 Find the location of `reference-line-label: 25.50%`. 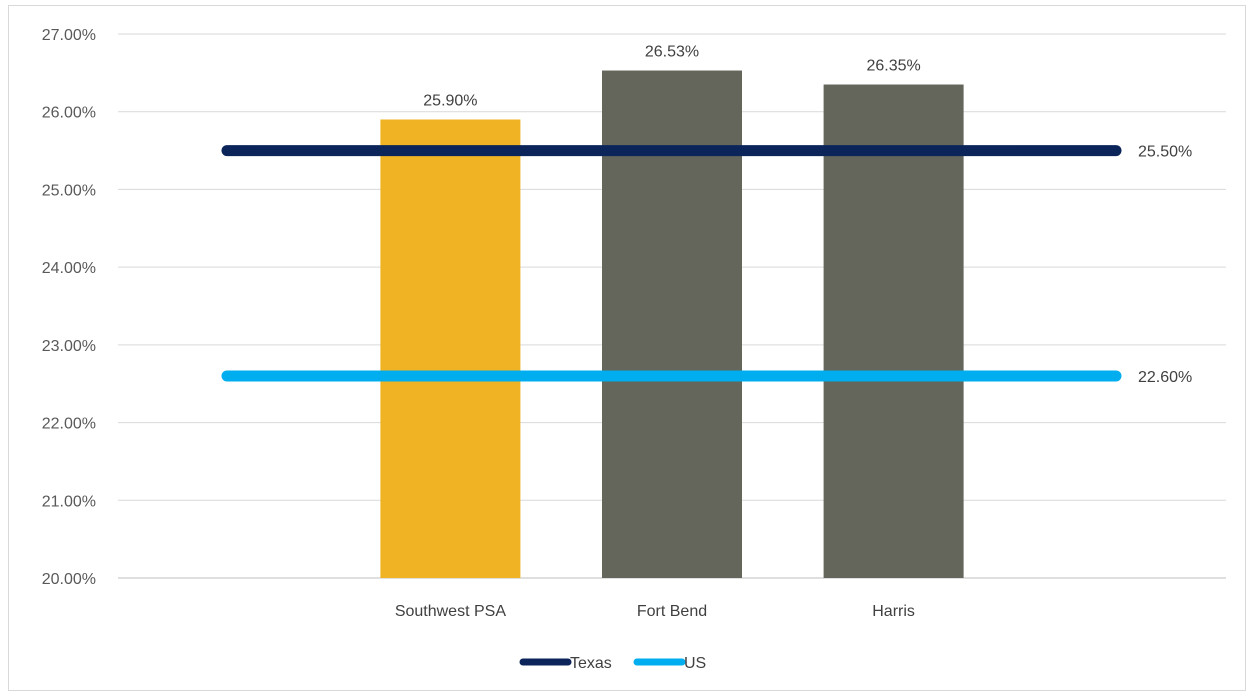

reference-line-label: 25.50% is located at coordinates (1165, 152).